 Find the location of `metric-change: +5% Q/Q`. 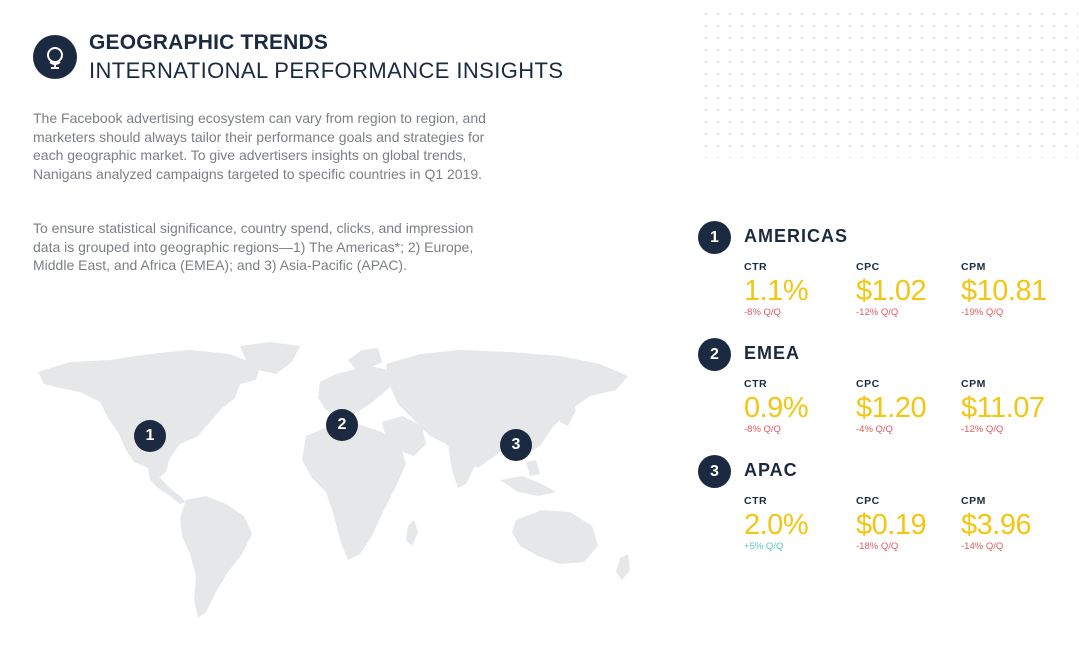

metric-change: +5% Q/Q is located at coordinates (764, 546).